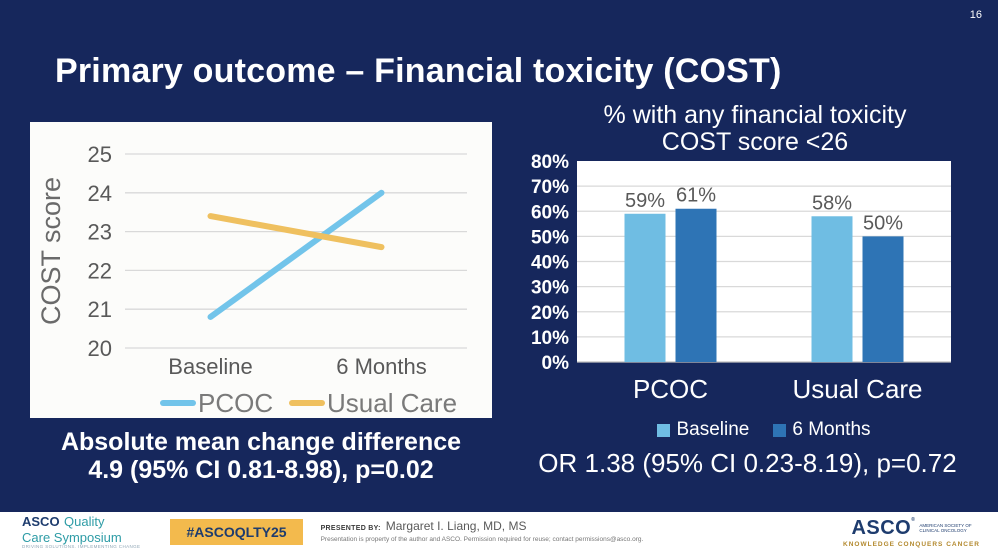 Image resolution: width=998 pixels, height=552 pixels. Describe the element at coordinates (556, 361) in the screenshot. I see `y-tick-label: 0%` at that location.